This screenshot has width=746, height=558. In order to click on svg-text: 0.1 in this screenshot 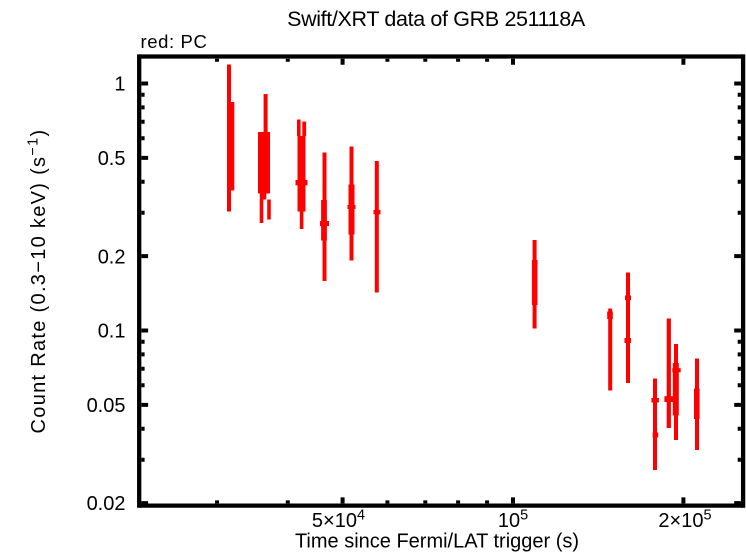, I will do `click(112, 332)`.